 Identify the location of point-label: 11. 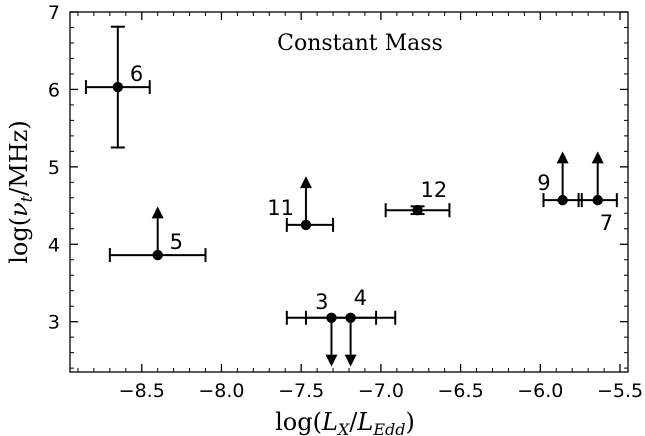
(280, 208).